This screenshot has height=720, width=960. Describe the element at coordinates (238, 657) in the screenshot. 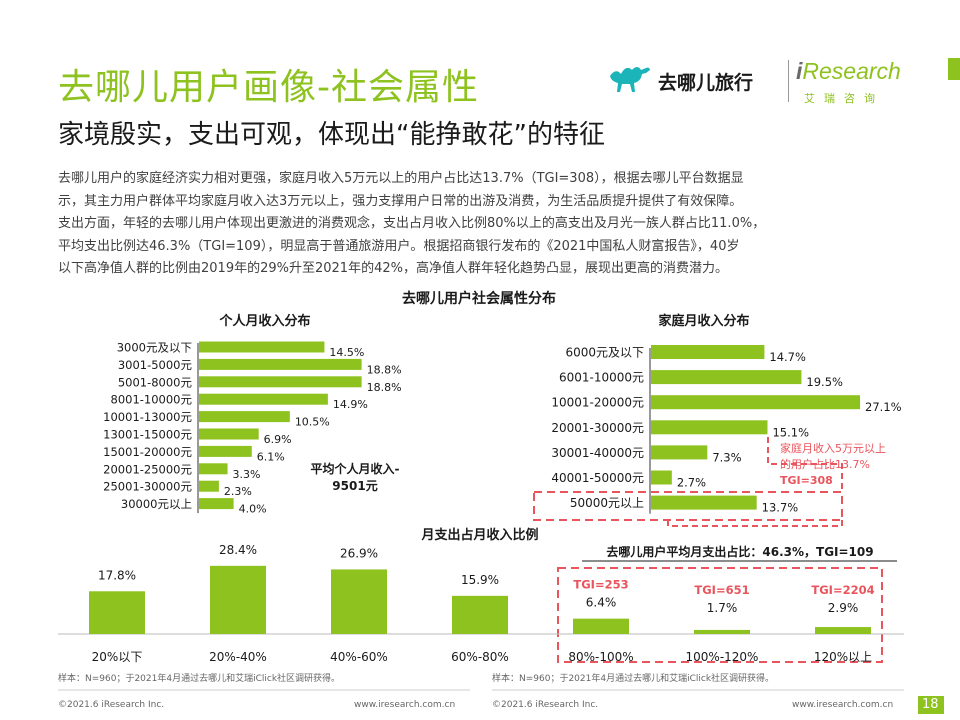

I see `category-label: 20%-40%` at that location.